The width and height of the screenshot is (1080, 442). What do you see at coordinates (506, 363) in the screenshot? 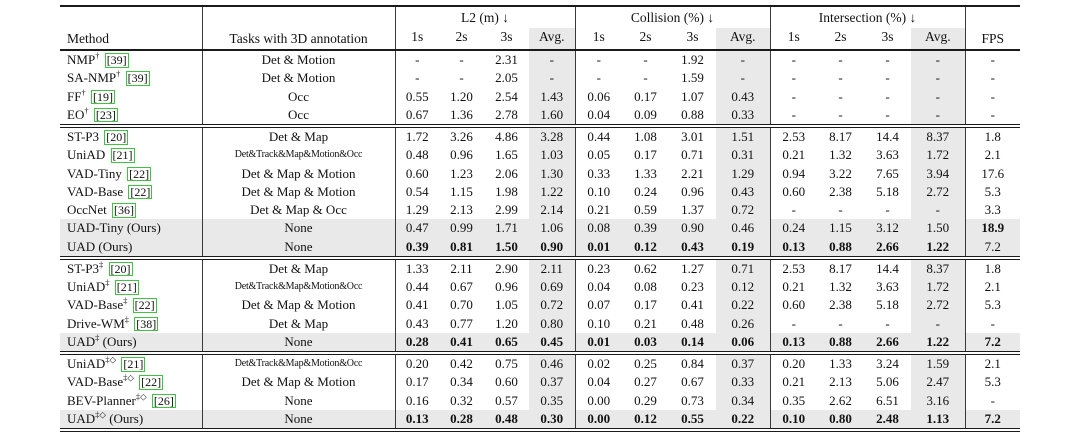
I see `l2-3s-cell: 0.75` at bounding box center [506, 363].